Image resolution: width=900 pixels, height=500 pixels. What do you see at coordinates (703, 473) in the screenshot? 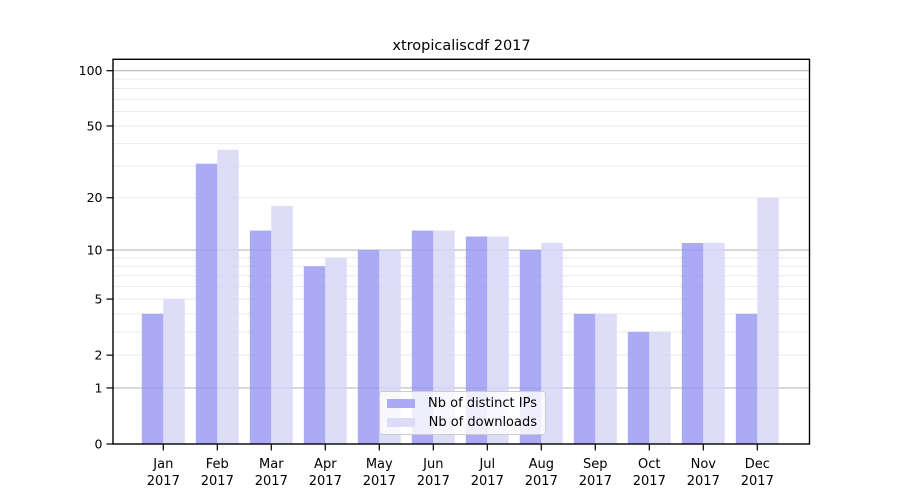
I see `x-tick-label-nov: Nov 2017` at bounding box center [703, 473].